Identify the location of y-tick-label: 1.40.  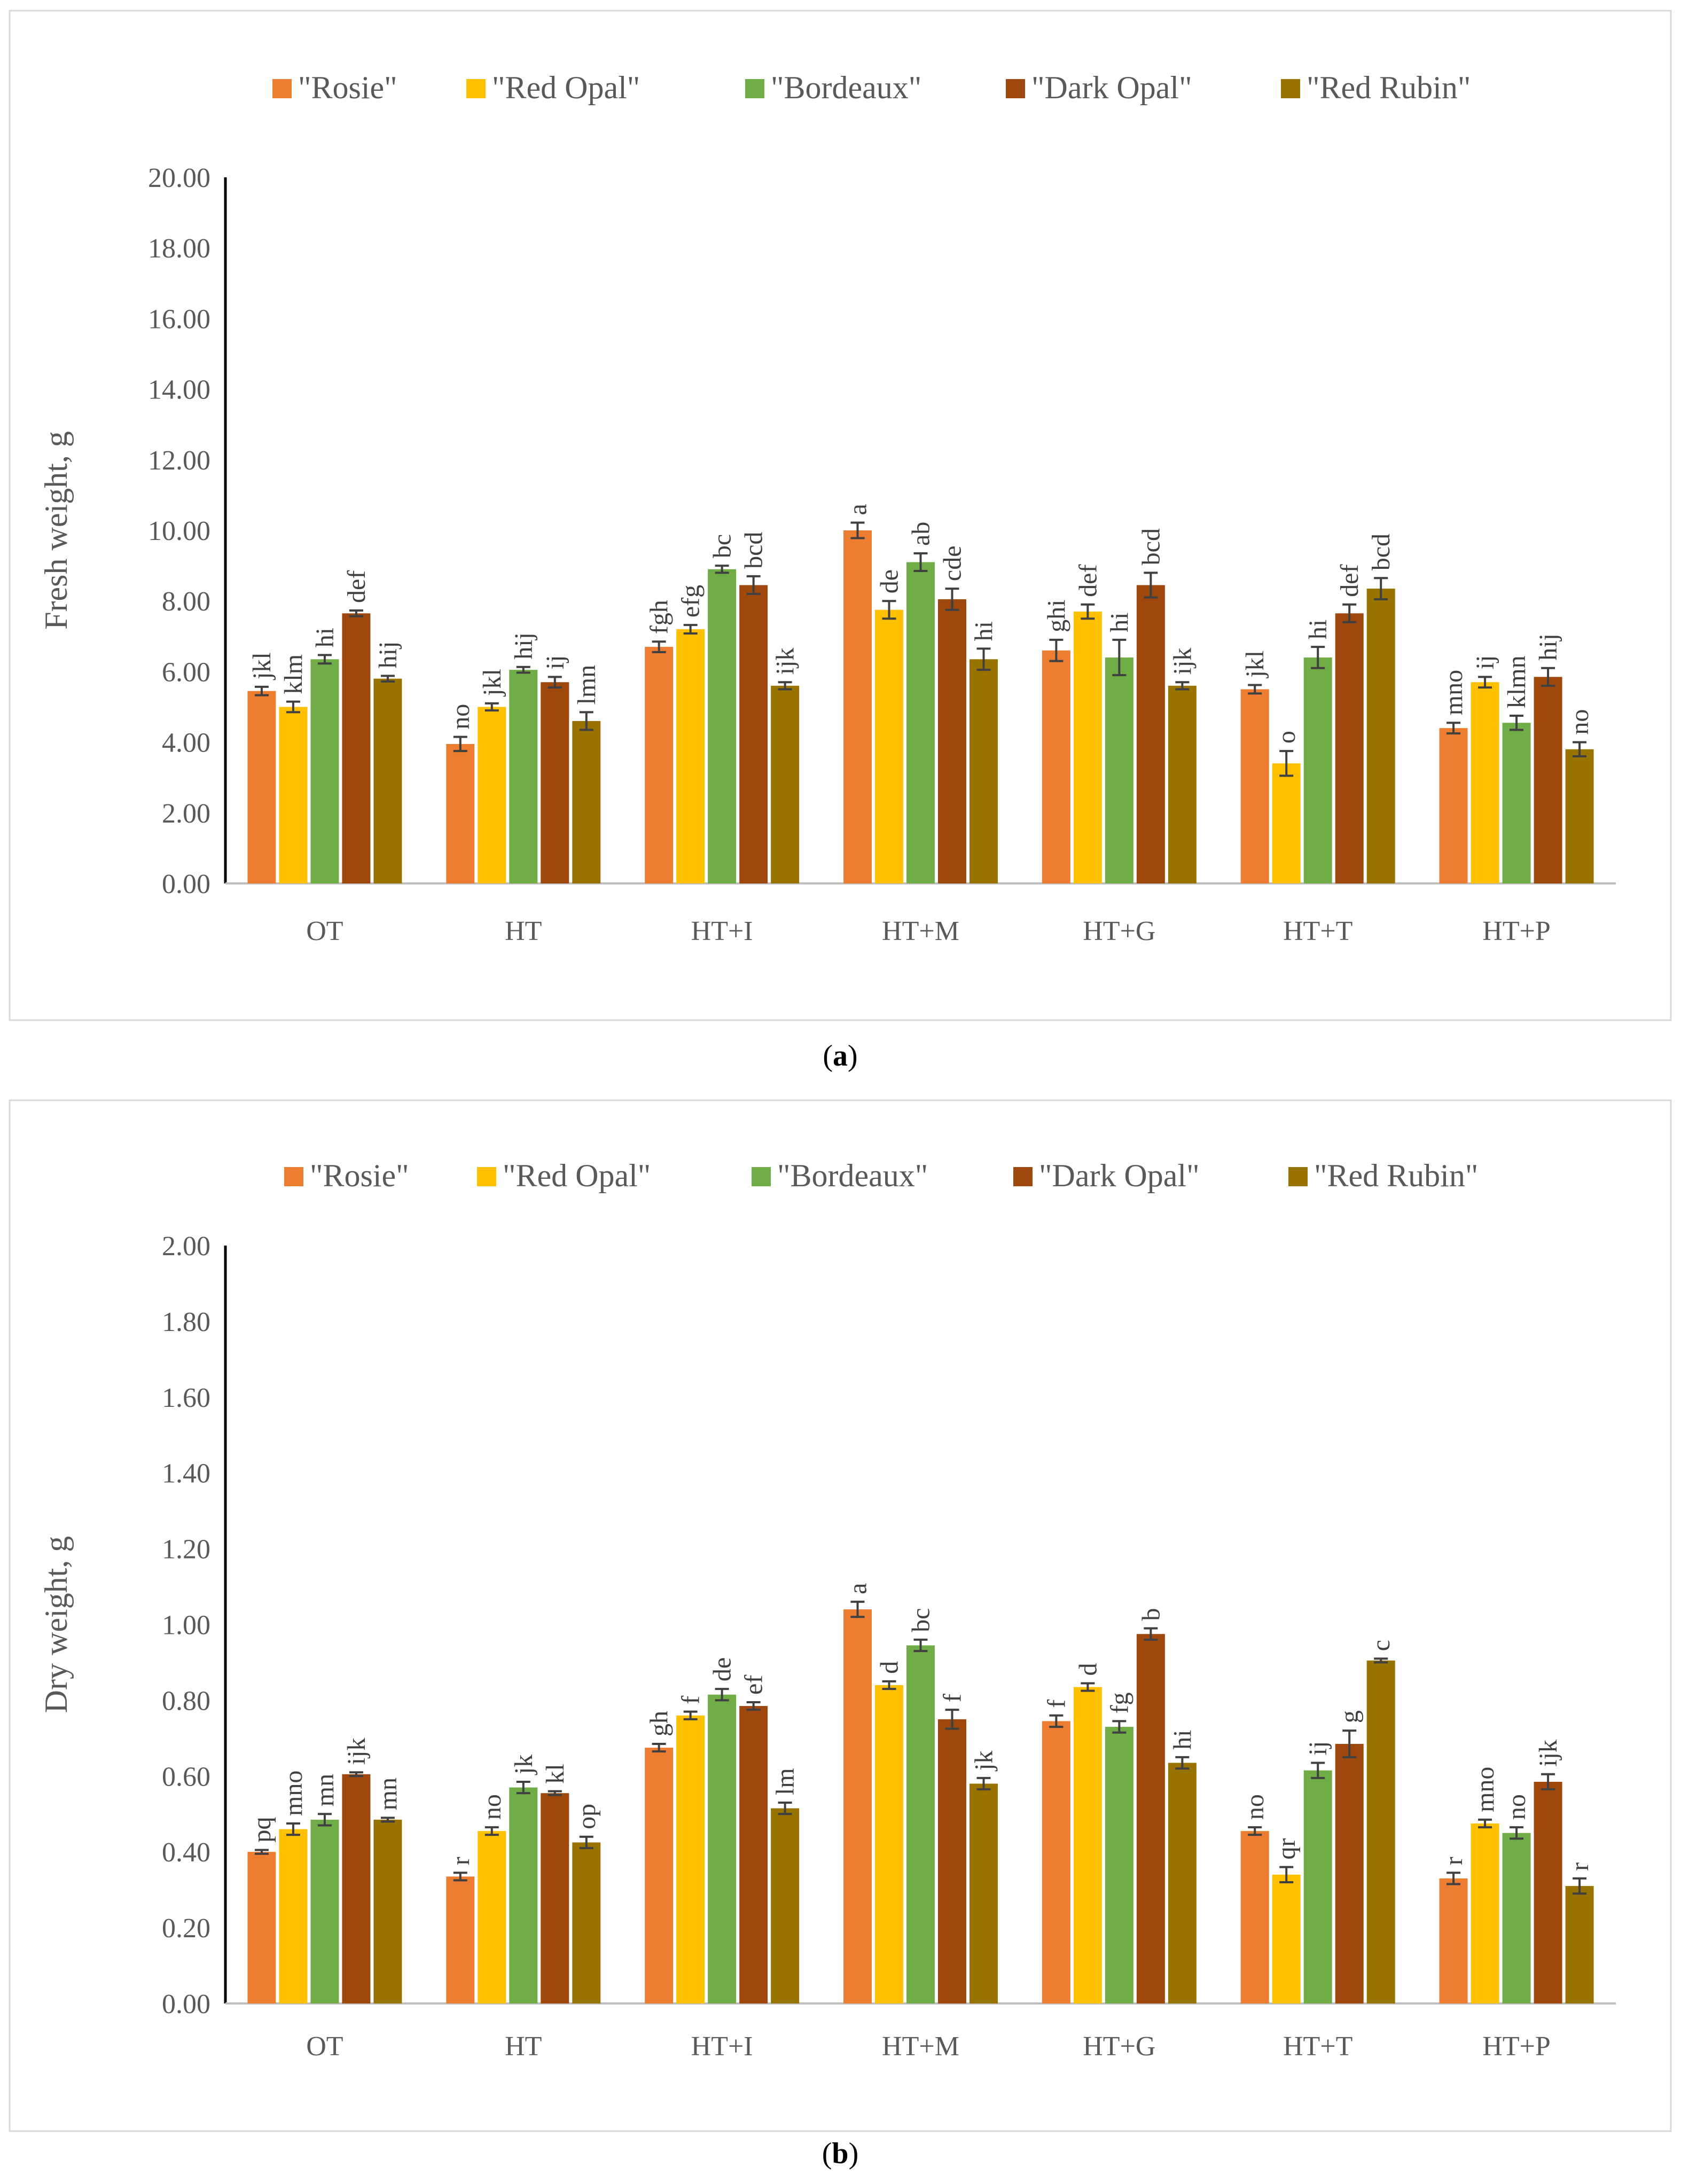
(186, 1474).